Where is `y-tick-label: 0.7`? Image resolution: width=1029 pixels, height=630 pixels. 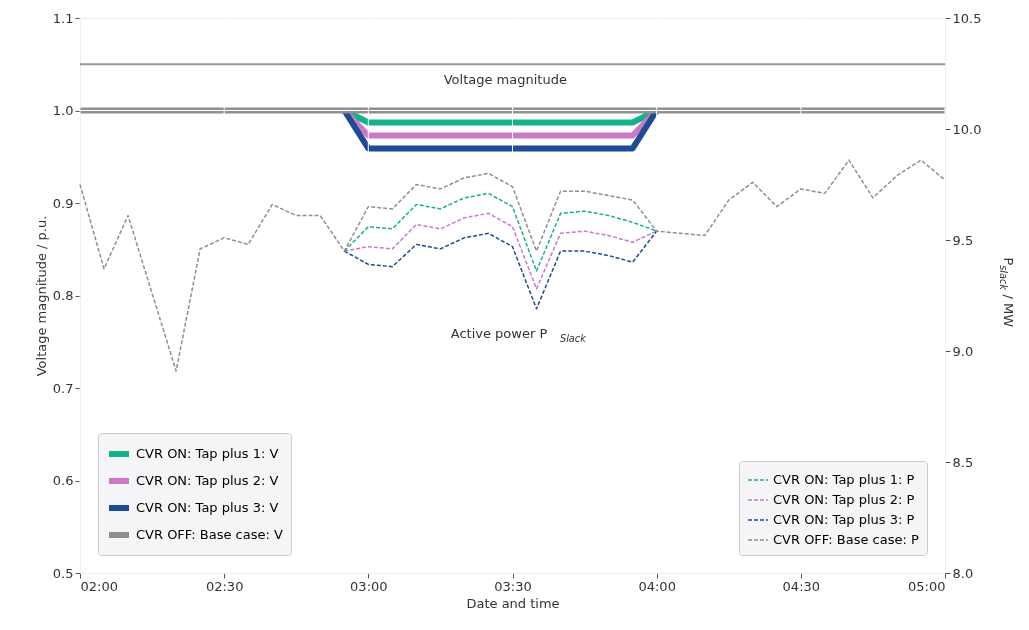
y-tick-label: 0.7 is located at coordinates (63, 388).